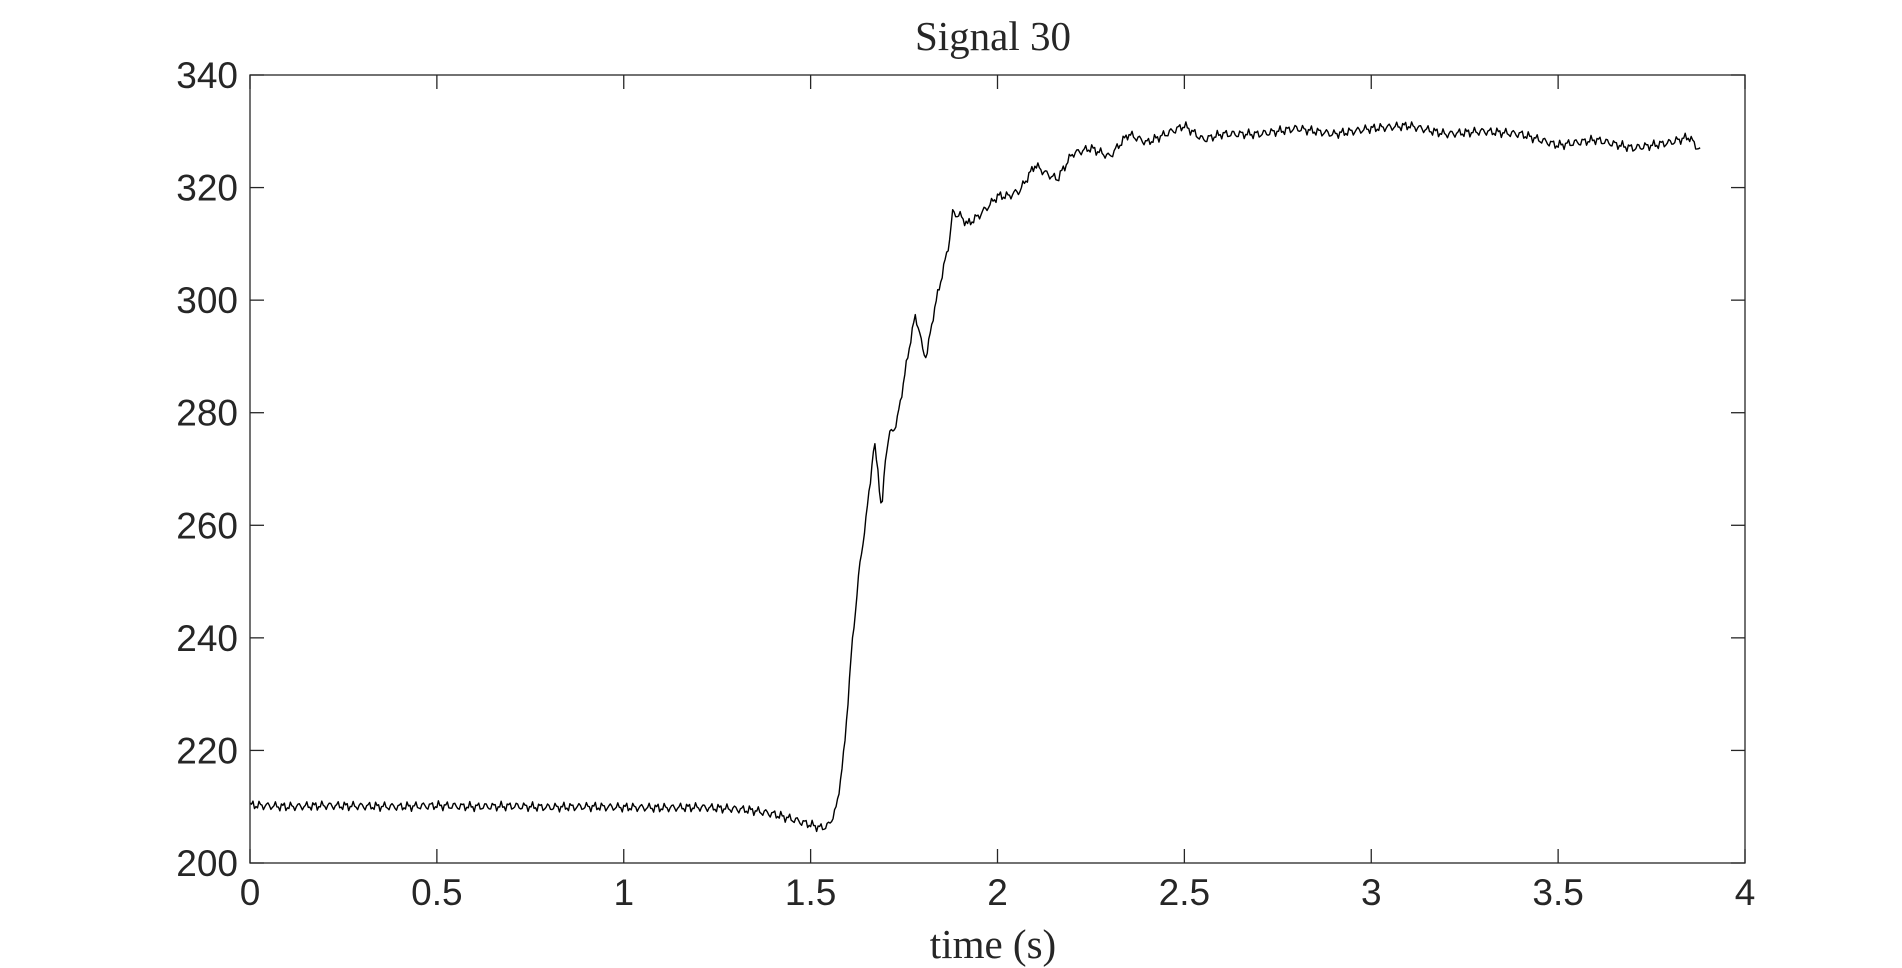  I want to click on x-tick-label: 1, so click(623, 892).